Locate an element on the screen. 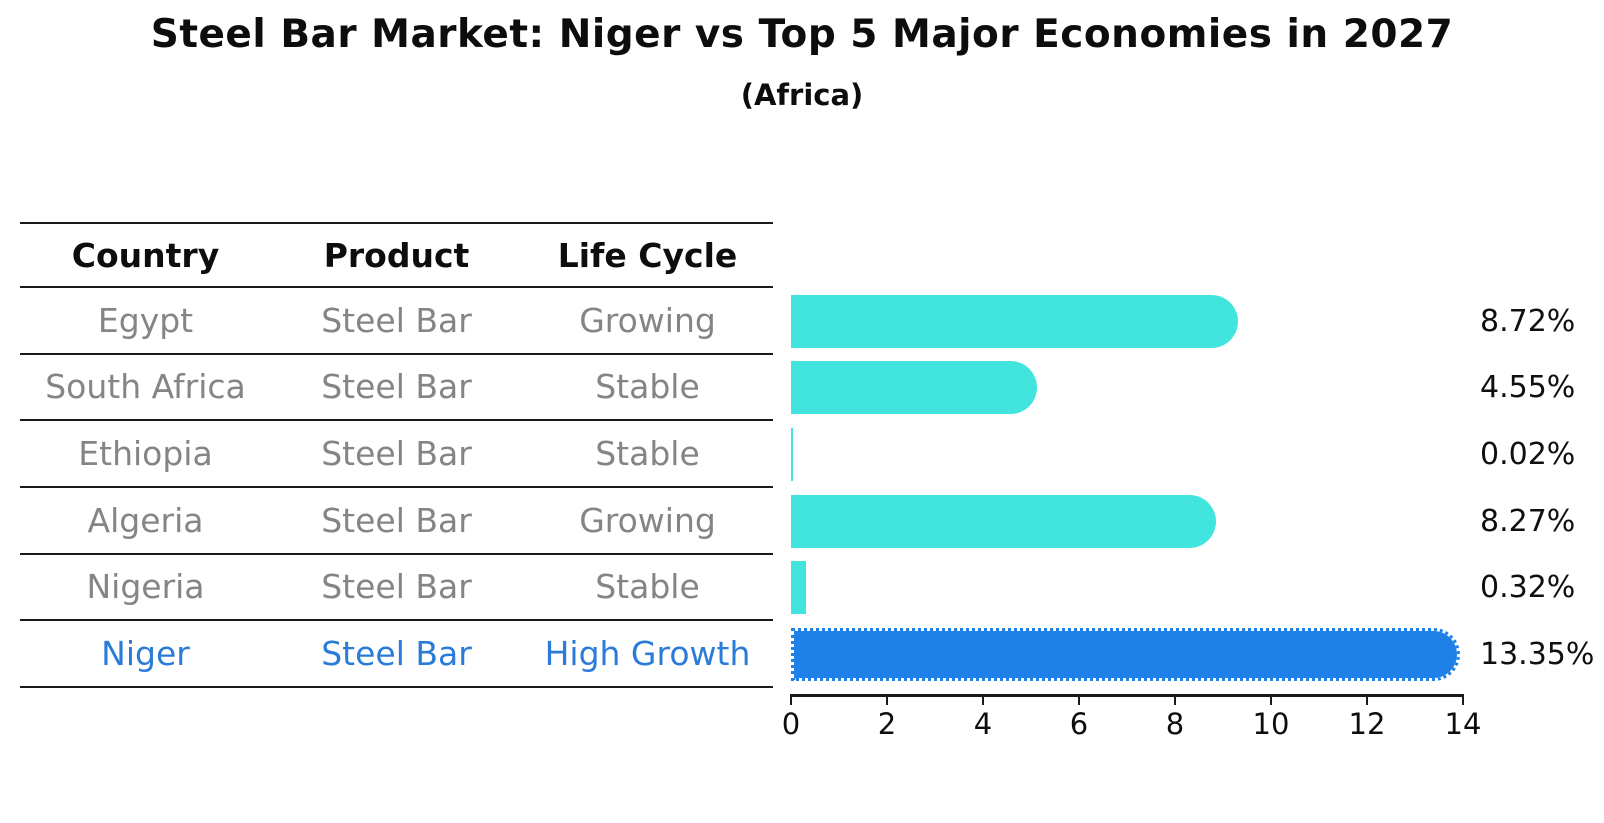  bar-south-africa is located at coordinates (914, 388).